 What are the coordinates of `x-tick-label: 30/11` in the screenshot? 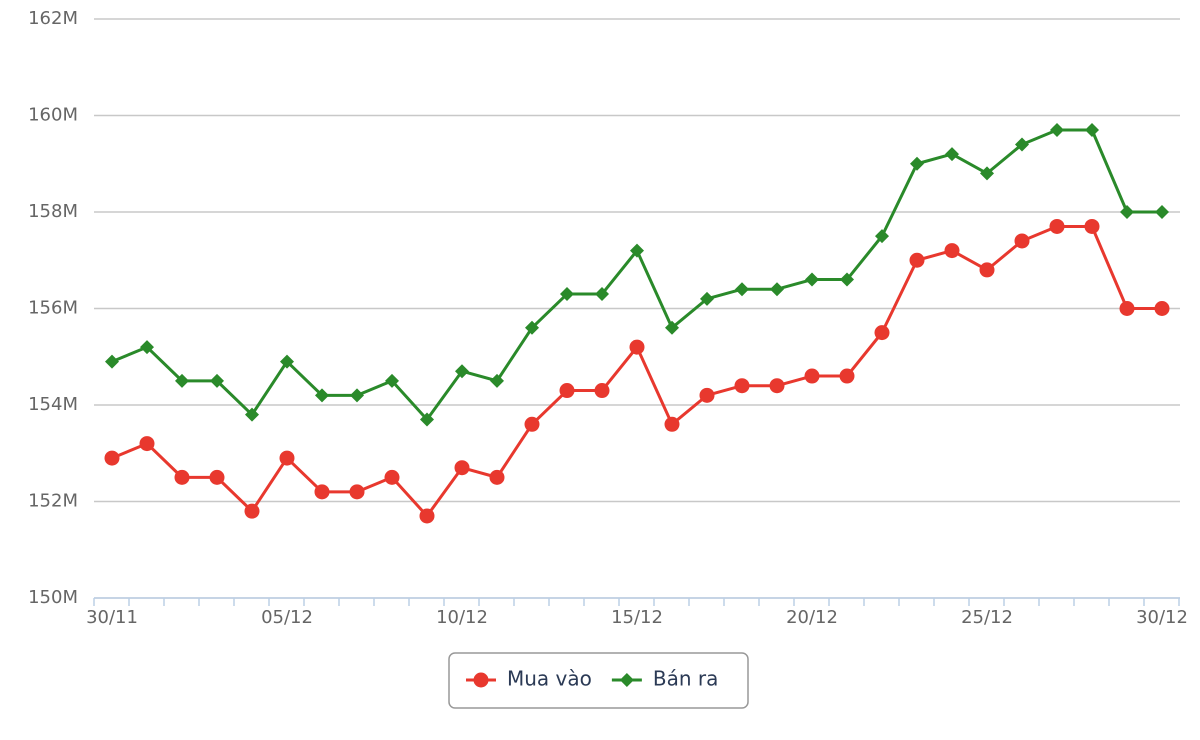 It's located at (112, 617).